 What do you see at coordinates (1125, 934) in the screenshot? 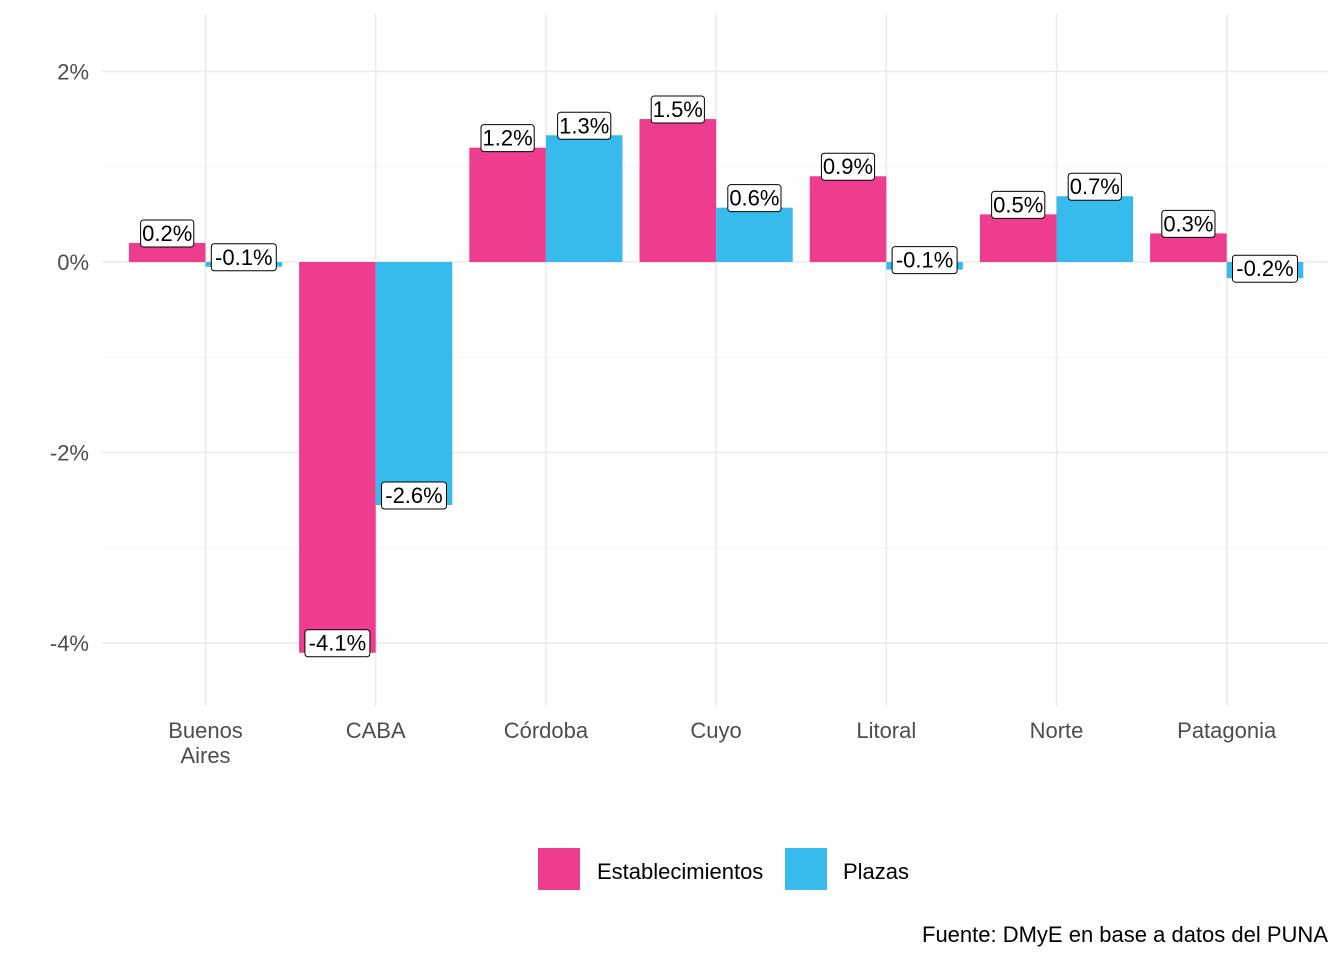
I see `caption: Fuente: DMyE en base a datos del PUNA` at bounding box center [1125, 934].